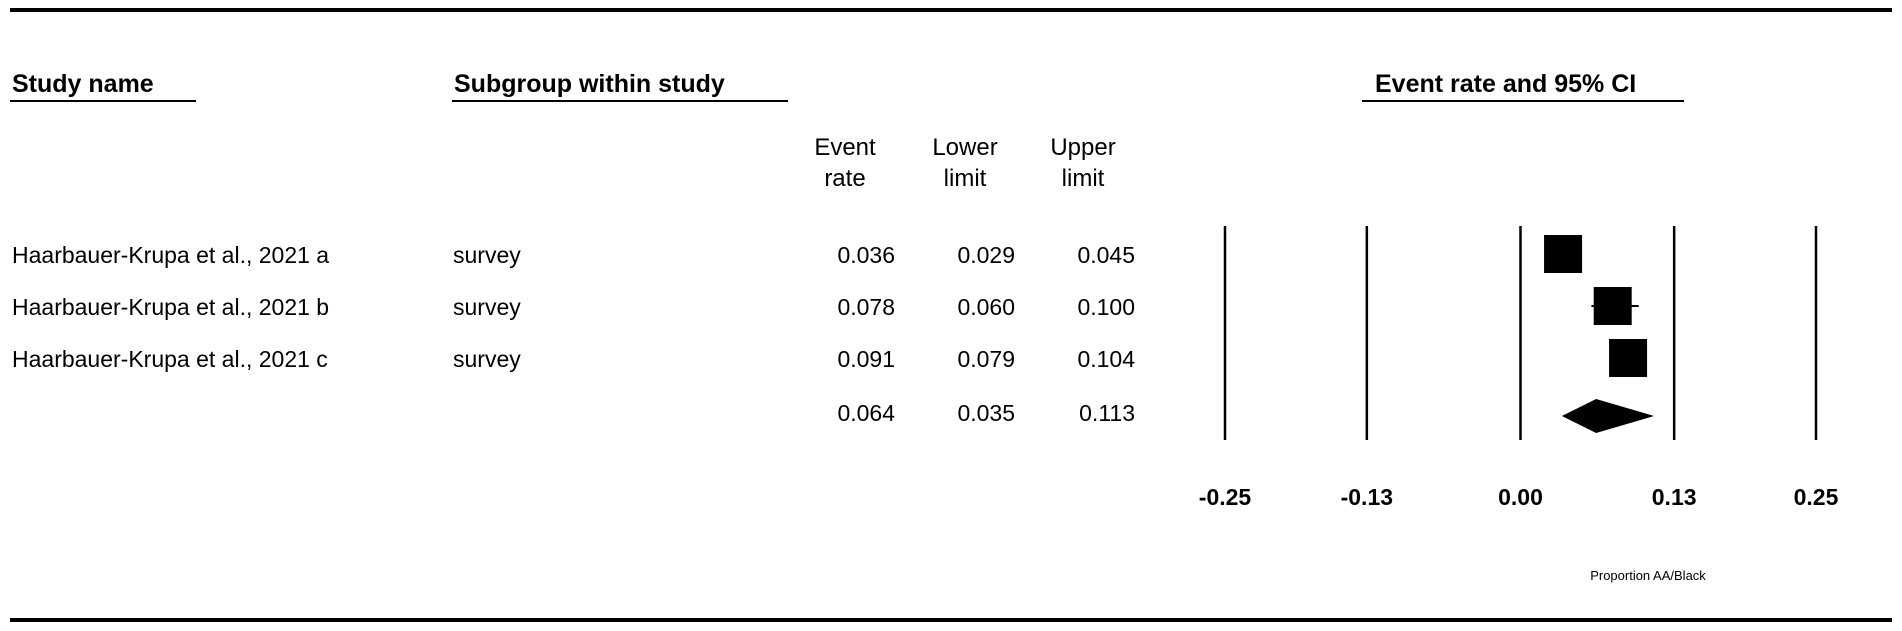  I want to click on table-row-lower-limit: 0.079, so click(986, 359).